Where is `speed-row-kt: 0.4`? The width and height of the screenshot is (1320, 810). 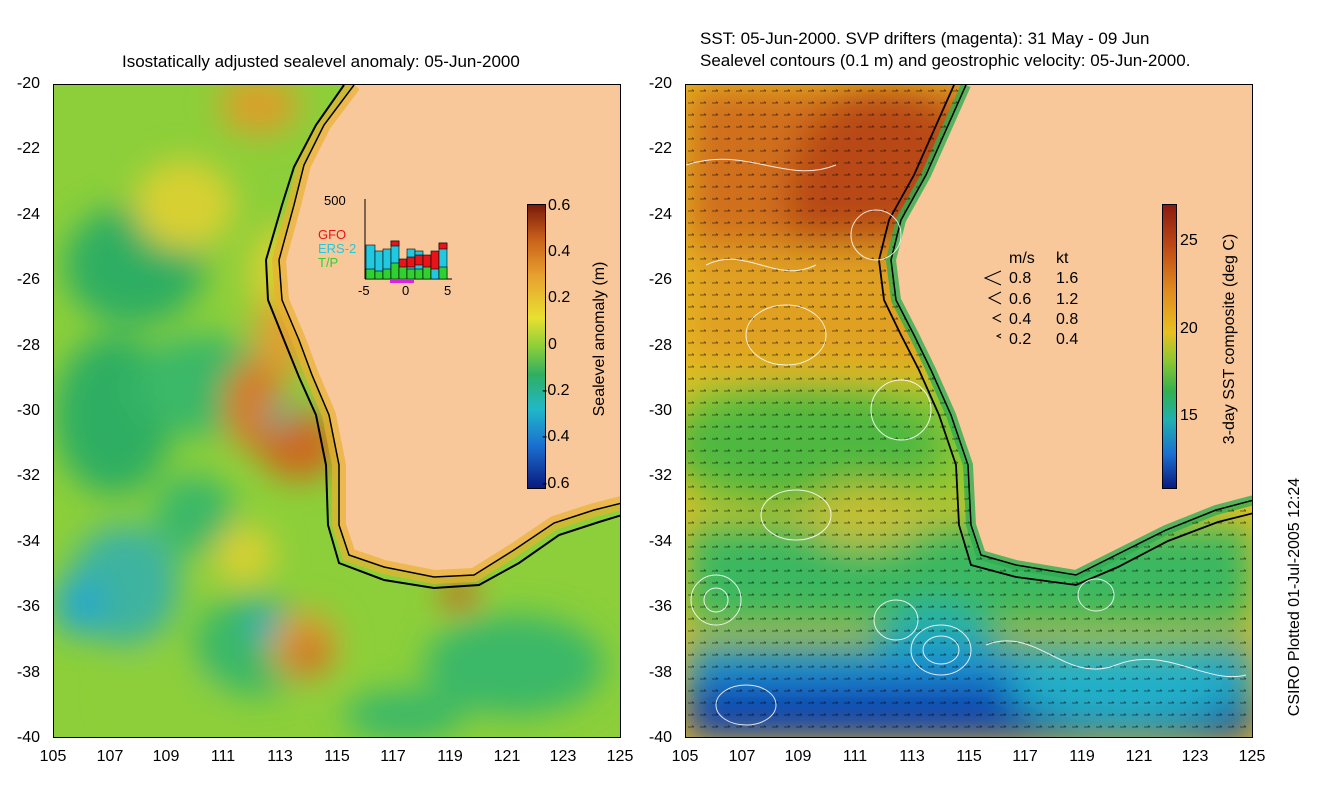
speed-row-kt: 0.4 is located at coordinates (1067, 339).